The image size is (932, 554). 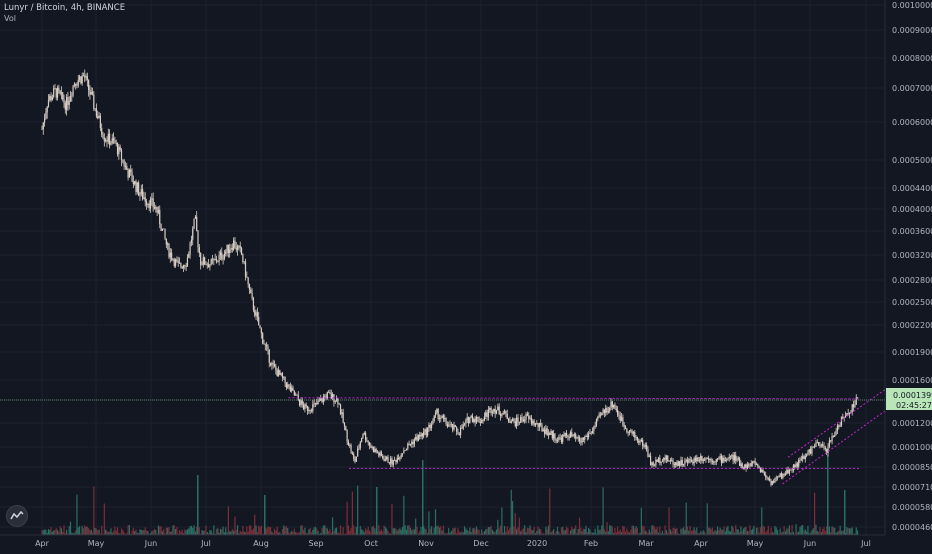 I want to click on channel-lower-line, so click(x=834, y=447).